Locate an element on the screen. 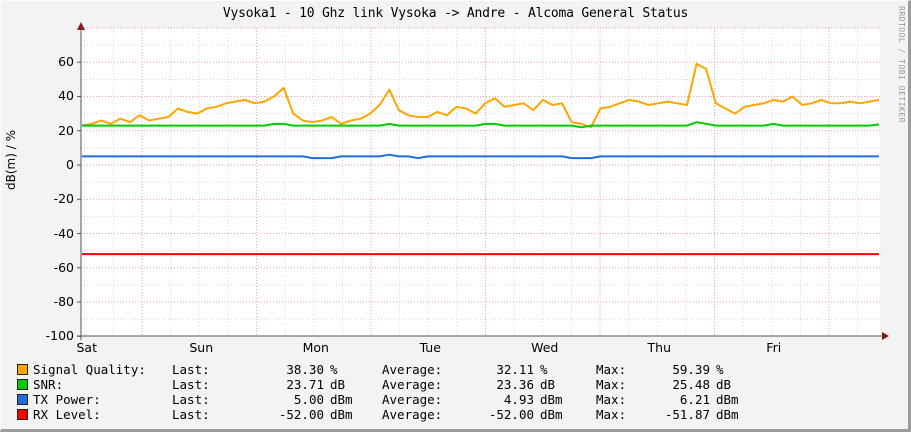  x-axis-arrow-icon is located at coordinates (885, 336).